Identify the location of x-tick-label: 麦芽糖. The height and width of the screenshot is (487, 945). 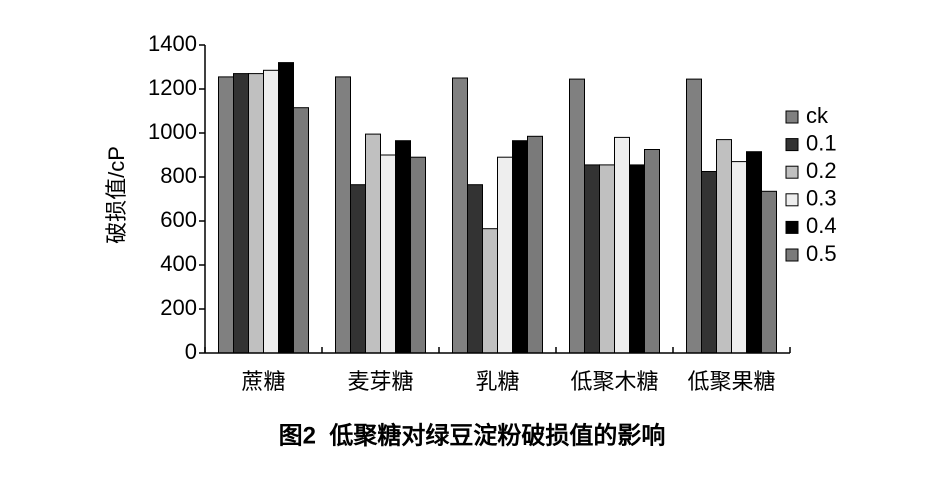
(380, 381).